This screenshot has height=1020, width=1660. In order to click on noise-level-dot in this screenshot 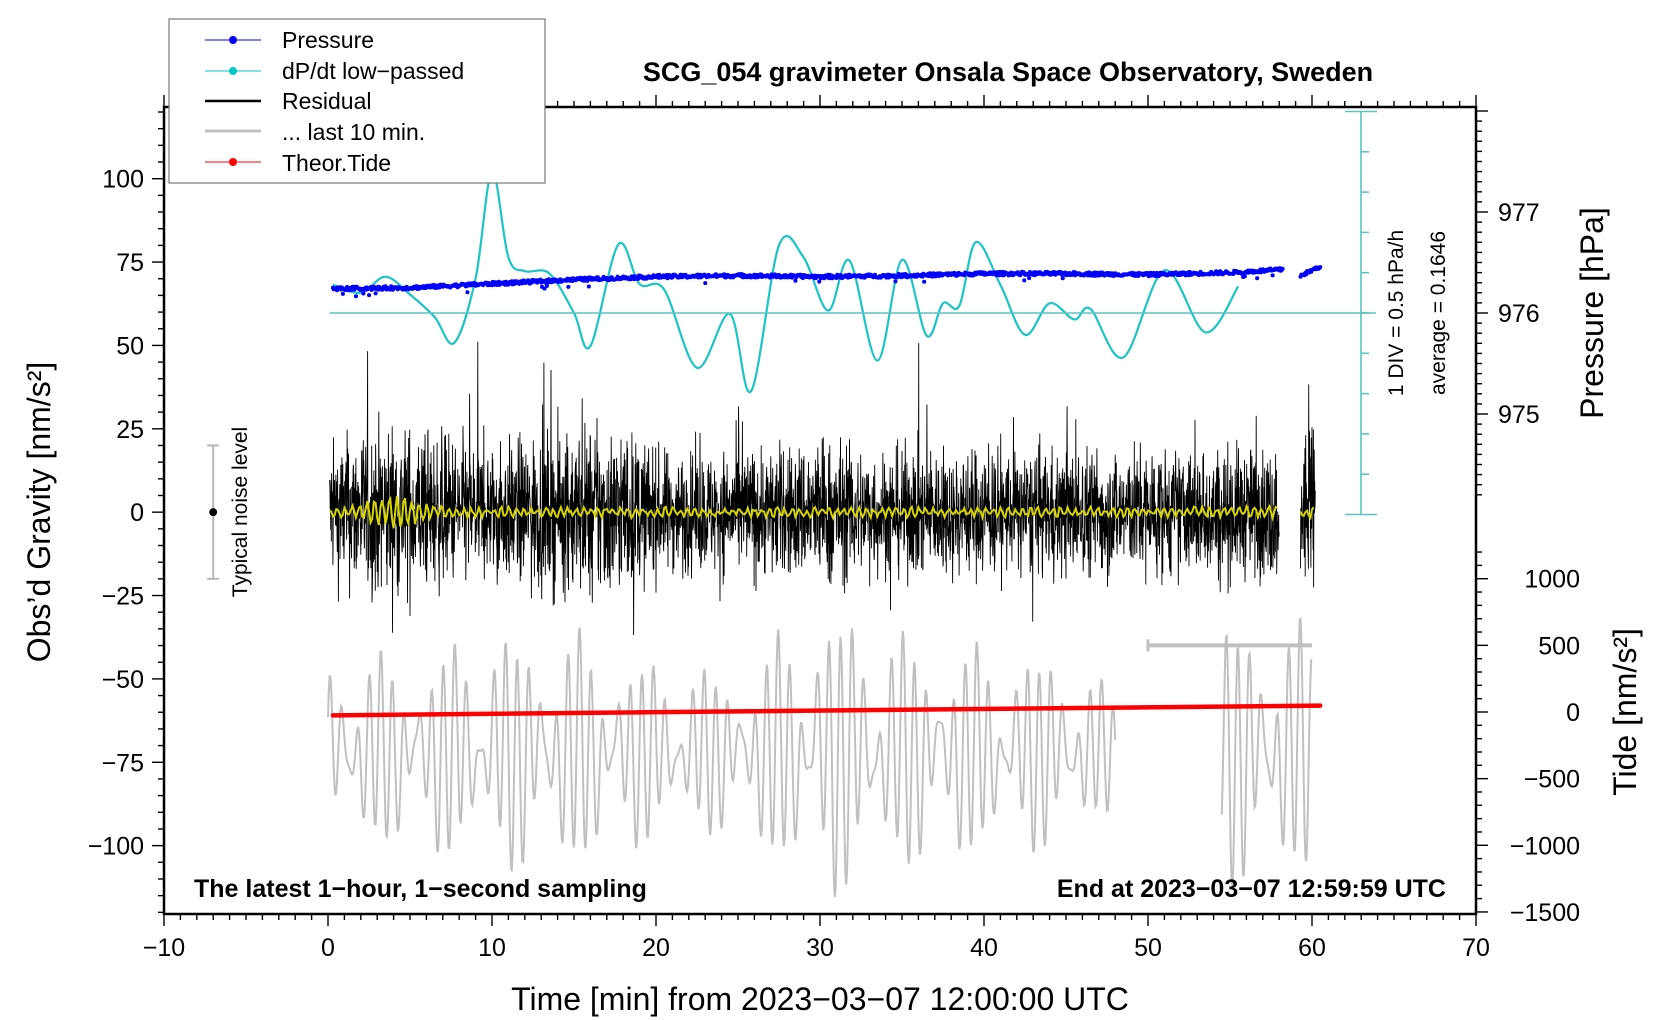, I will do `click(213, 512)`.